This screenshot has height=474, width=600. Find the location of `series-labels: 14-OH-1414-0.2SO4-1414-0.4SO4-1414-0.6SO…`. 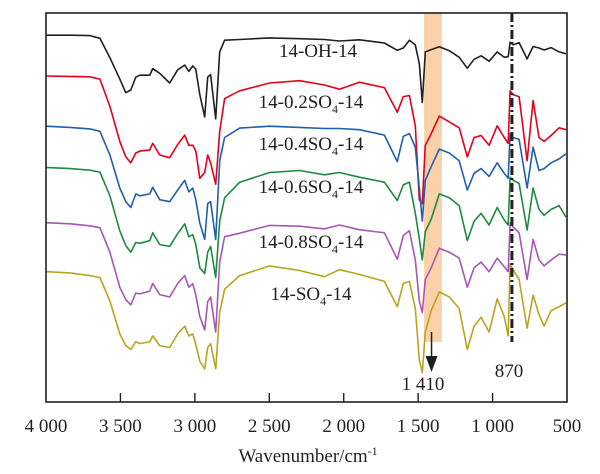

series-labels: 14-OH-1414-0.2SO4-1414-0.4SO4-1414-0.6SO… is located at coordinates (311, 174).